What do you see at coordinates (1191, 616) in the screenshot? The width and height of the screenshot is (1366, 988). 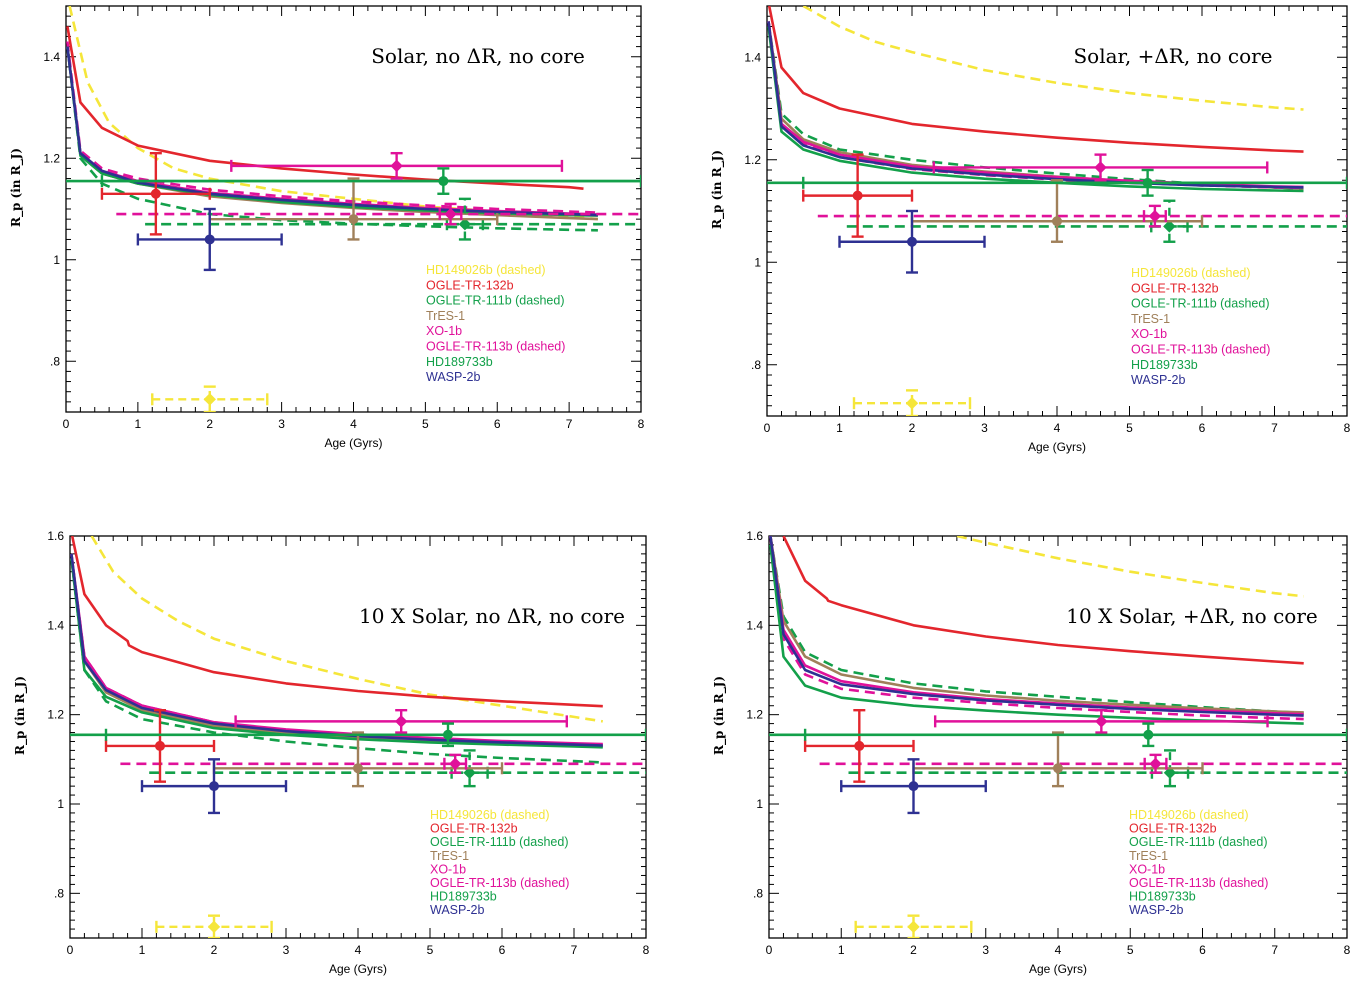 I see `chart-title: 10 X Solar, +ΔR, no core` at bounding box center [1191, 616].